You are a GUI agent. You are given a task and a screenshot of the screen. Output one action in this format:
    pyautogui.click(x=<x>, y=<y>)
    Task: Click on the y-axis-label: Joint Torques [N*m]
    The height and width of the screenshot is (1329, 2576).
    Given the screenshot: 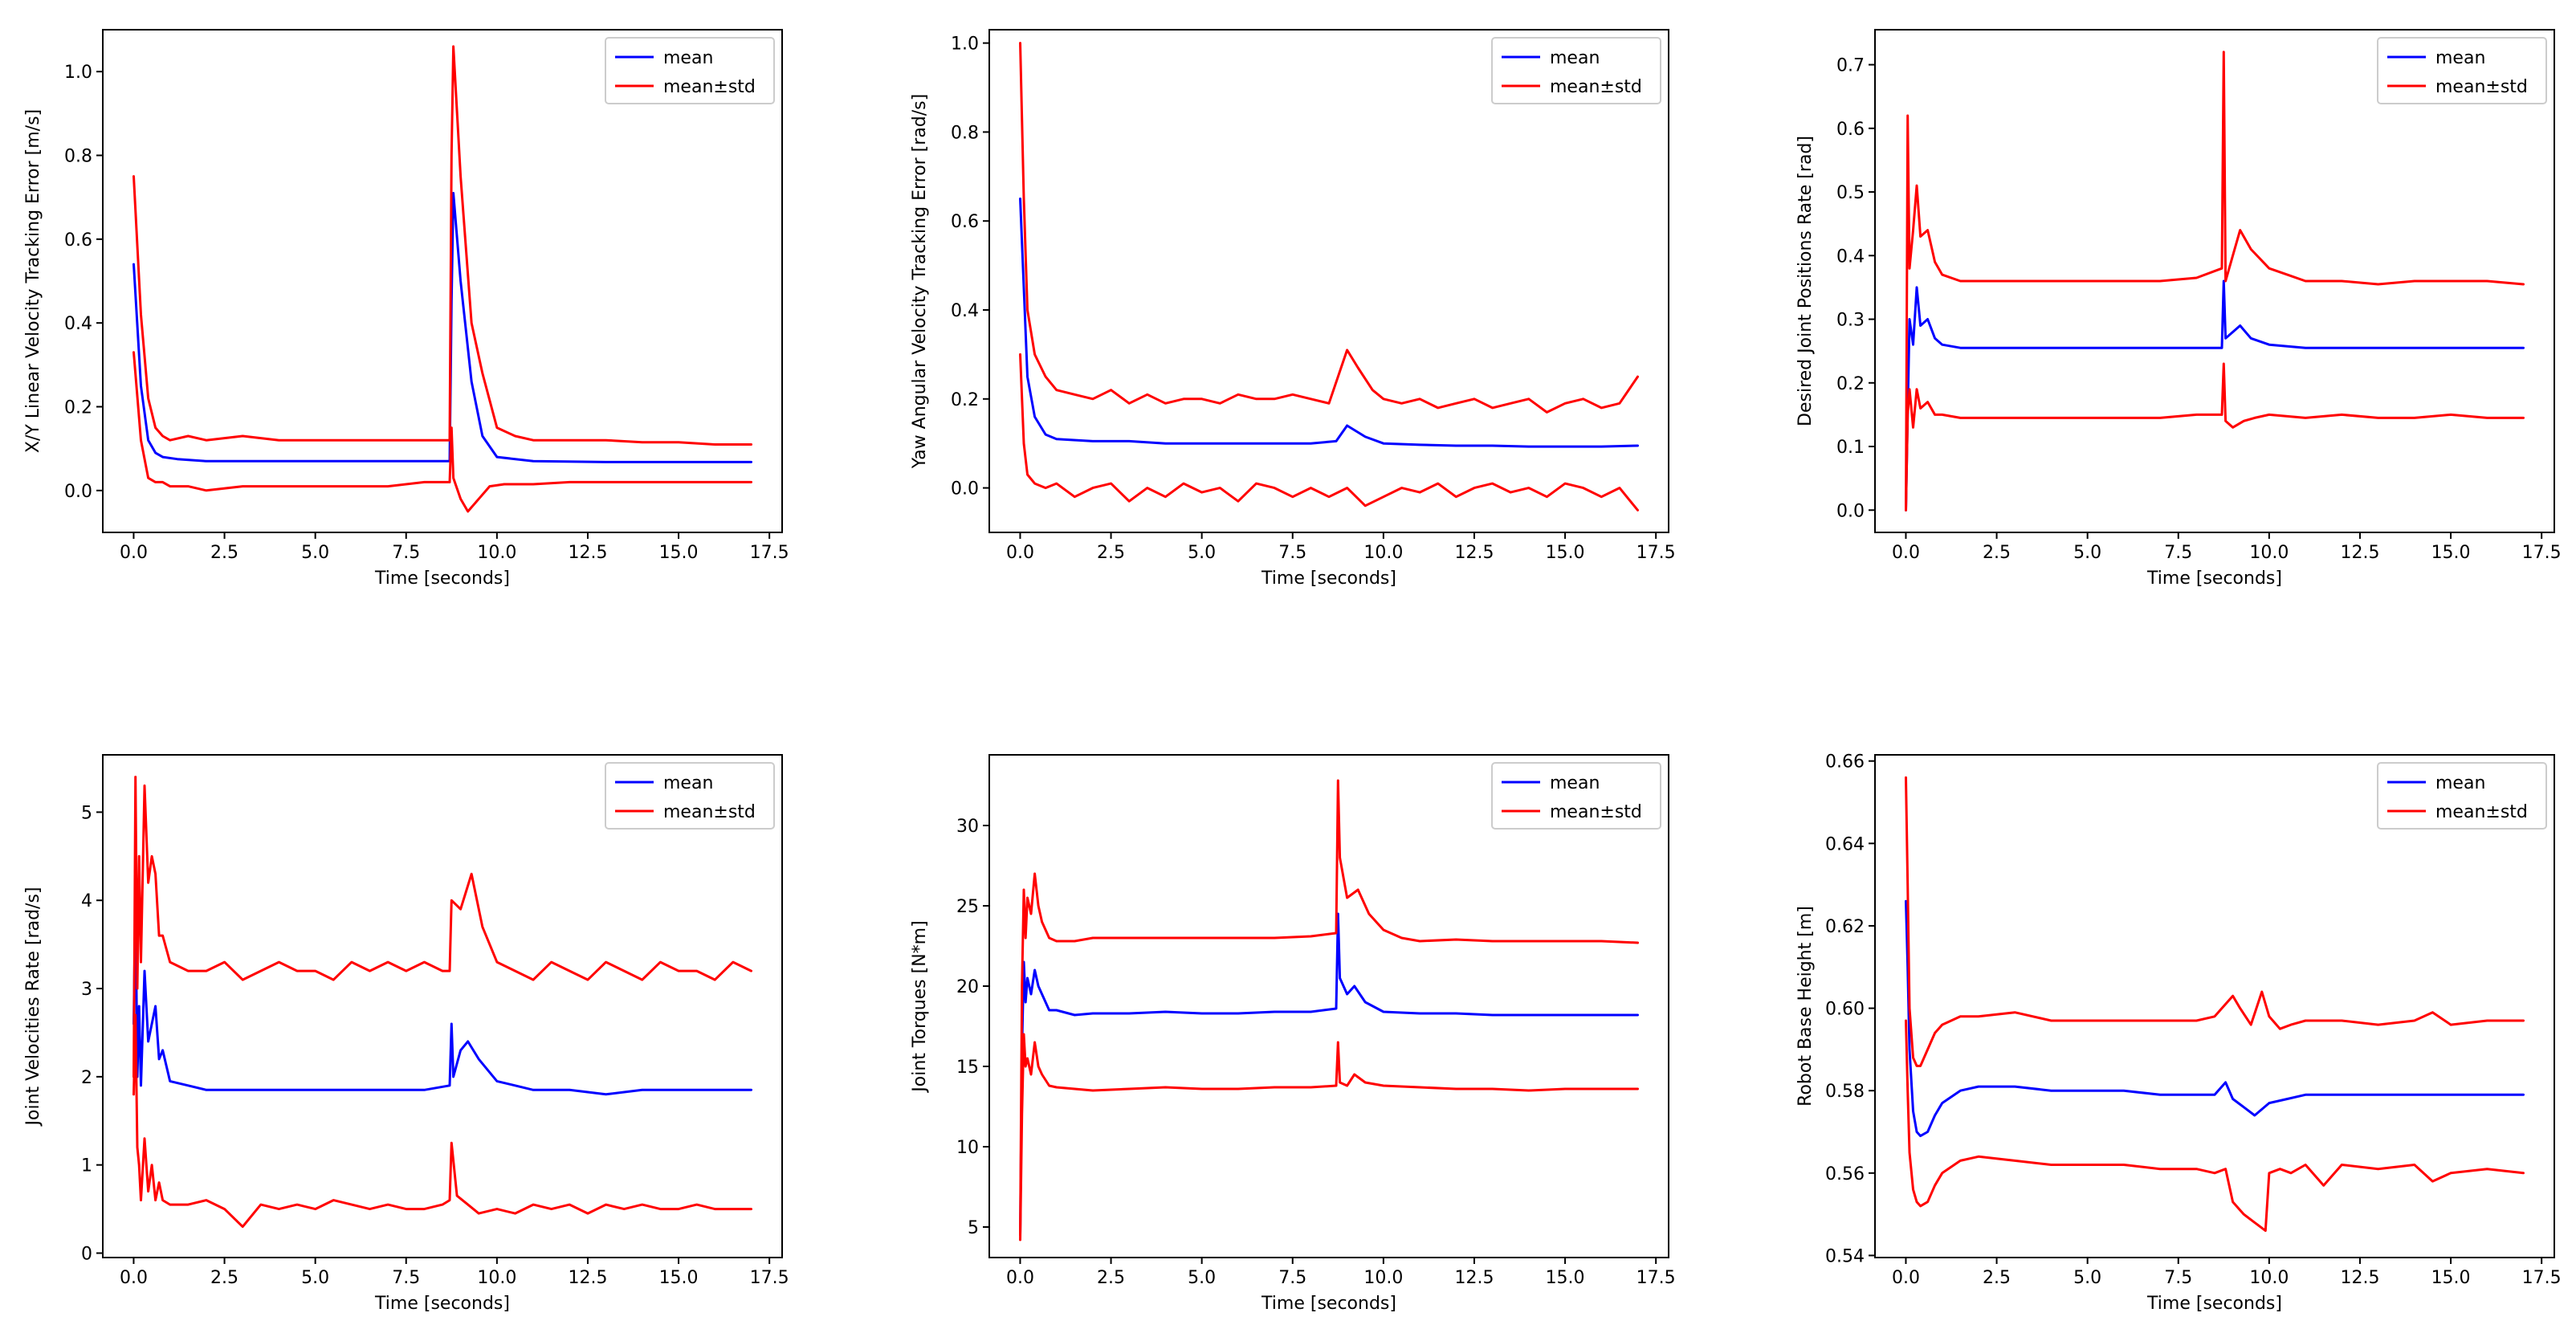 What is the action you would take?
    pyautogui.click(x=920, y=1006)
    